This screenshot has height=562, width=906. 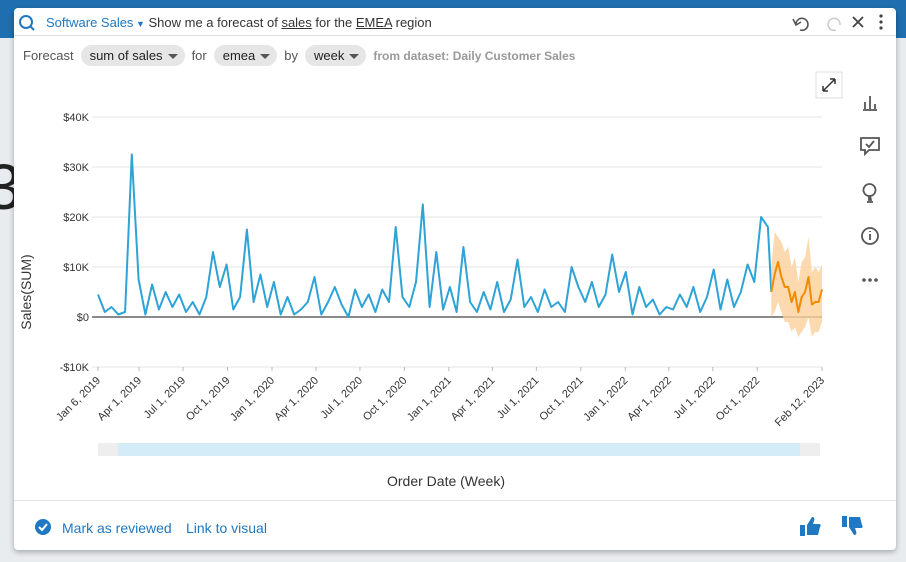 I want to click on topic-selector: Software Sales, so click(x=90, y=22).